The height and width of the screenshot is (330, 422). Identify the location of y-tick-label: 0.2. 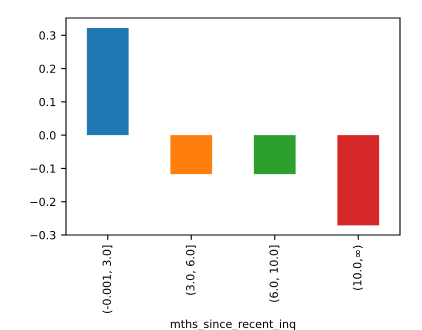
(47, 68).